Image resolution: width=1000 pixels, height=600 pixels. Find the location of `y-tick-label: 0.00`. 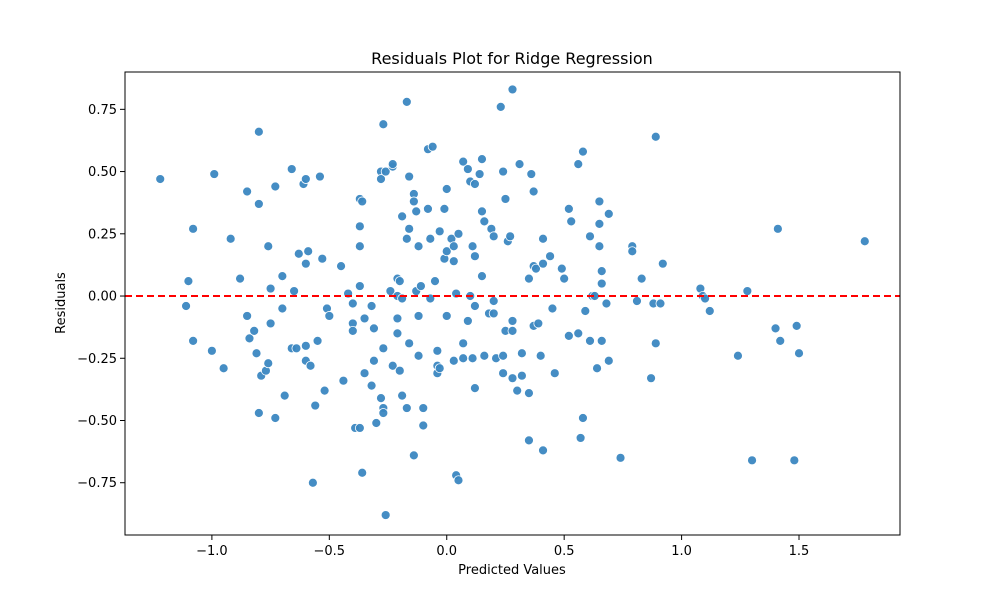

y-tick-label: 0.00 is located at coordinates (102, 297).